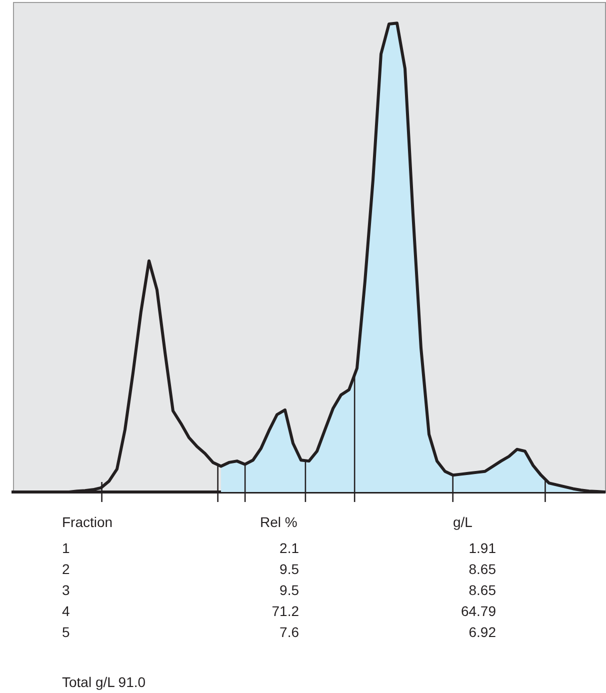  Describe the element at coordinates (66, 611) in the screenshot. I see `text: 4` at that location.